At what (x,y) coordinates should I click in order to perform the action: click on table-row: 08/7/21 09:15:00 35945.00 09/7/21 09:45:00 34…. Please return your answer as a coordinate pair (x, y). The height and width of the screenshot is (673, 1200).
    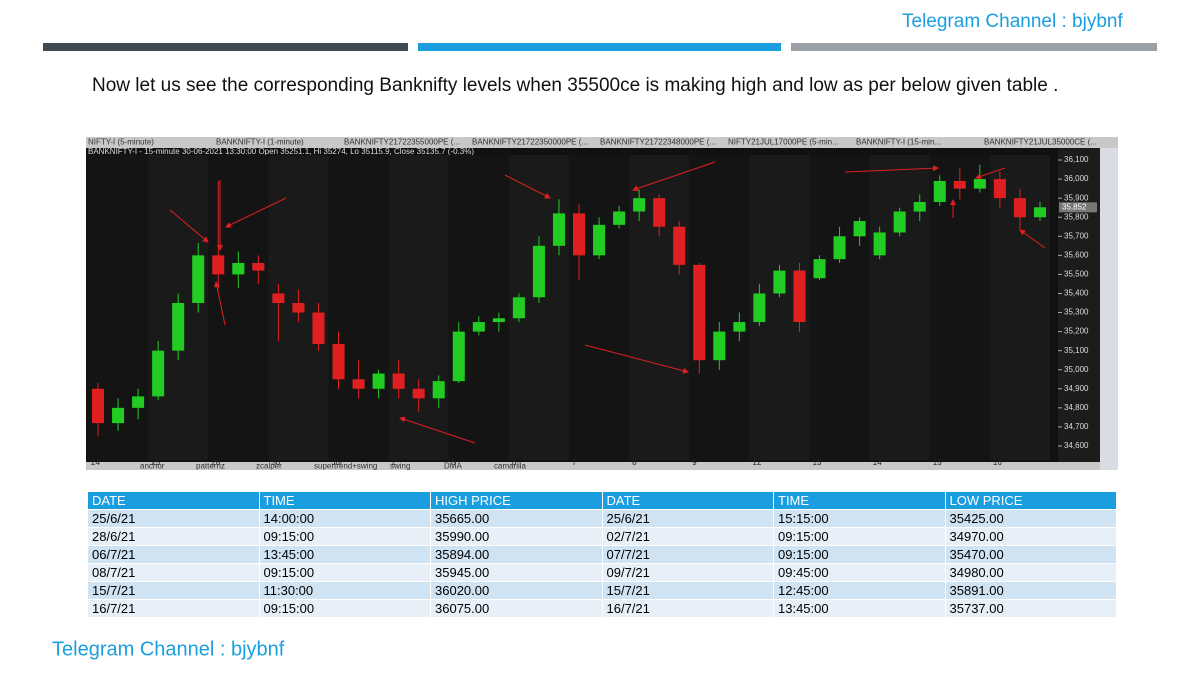
    Looking at the image, I should click on (602, 572).